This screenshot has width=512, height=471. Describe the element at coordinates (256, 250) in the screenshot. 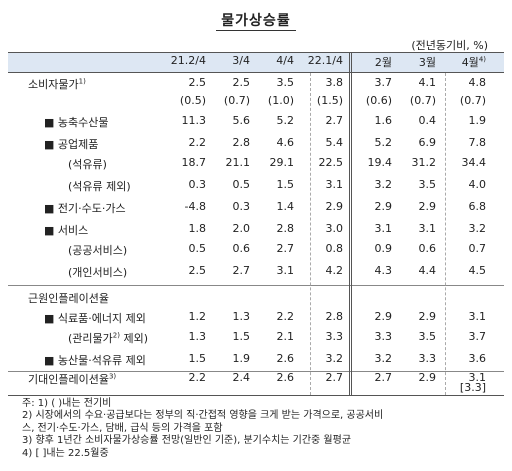

I see `table-row: (공공서비스) 0.5 0.6 2.7 0.8 0.9 0.6 0.7` at that location.